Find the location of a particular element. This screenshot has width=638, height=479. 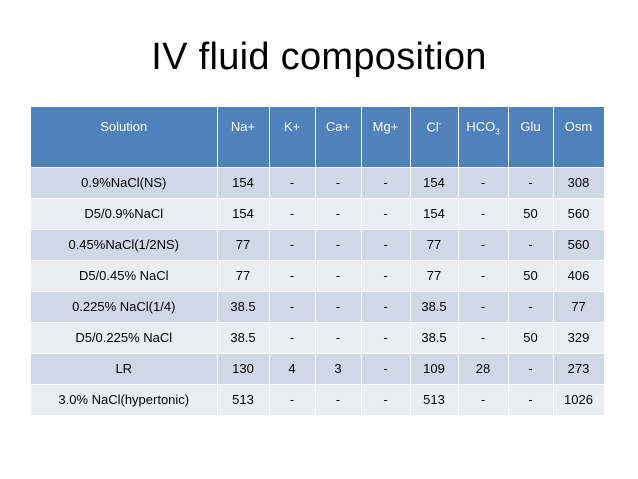

cell-solution: 0.45%NaCl(1/2NS) is located at coordinates (124, 245).